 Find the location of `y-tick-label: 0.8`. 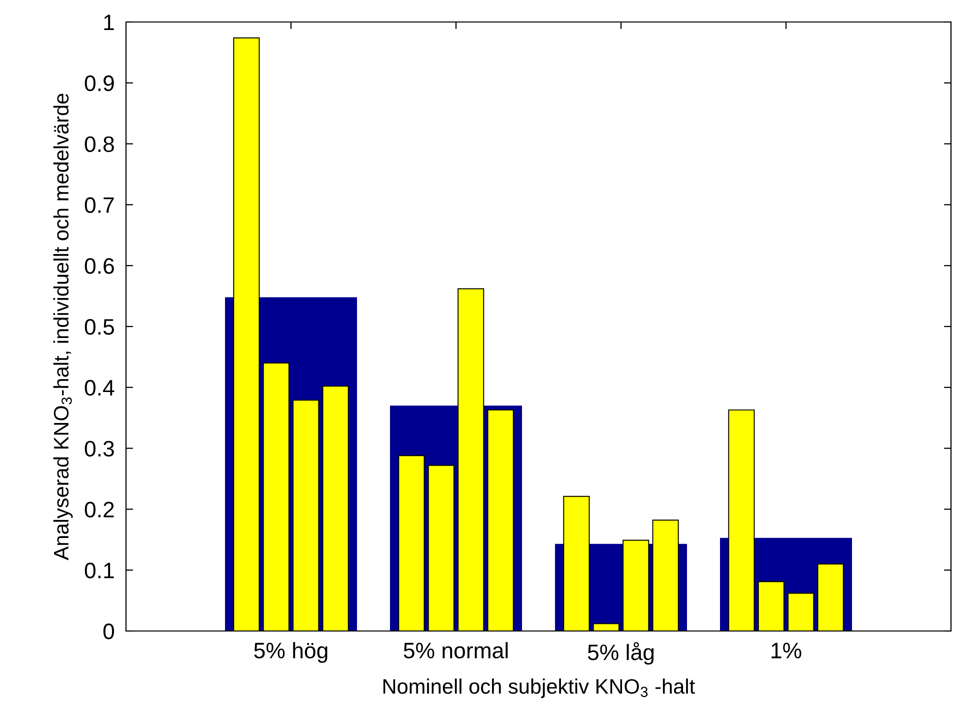

y-tick-label: 0.8 is located at coordinates (99, 144).